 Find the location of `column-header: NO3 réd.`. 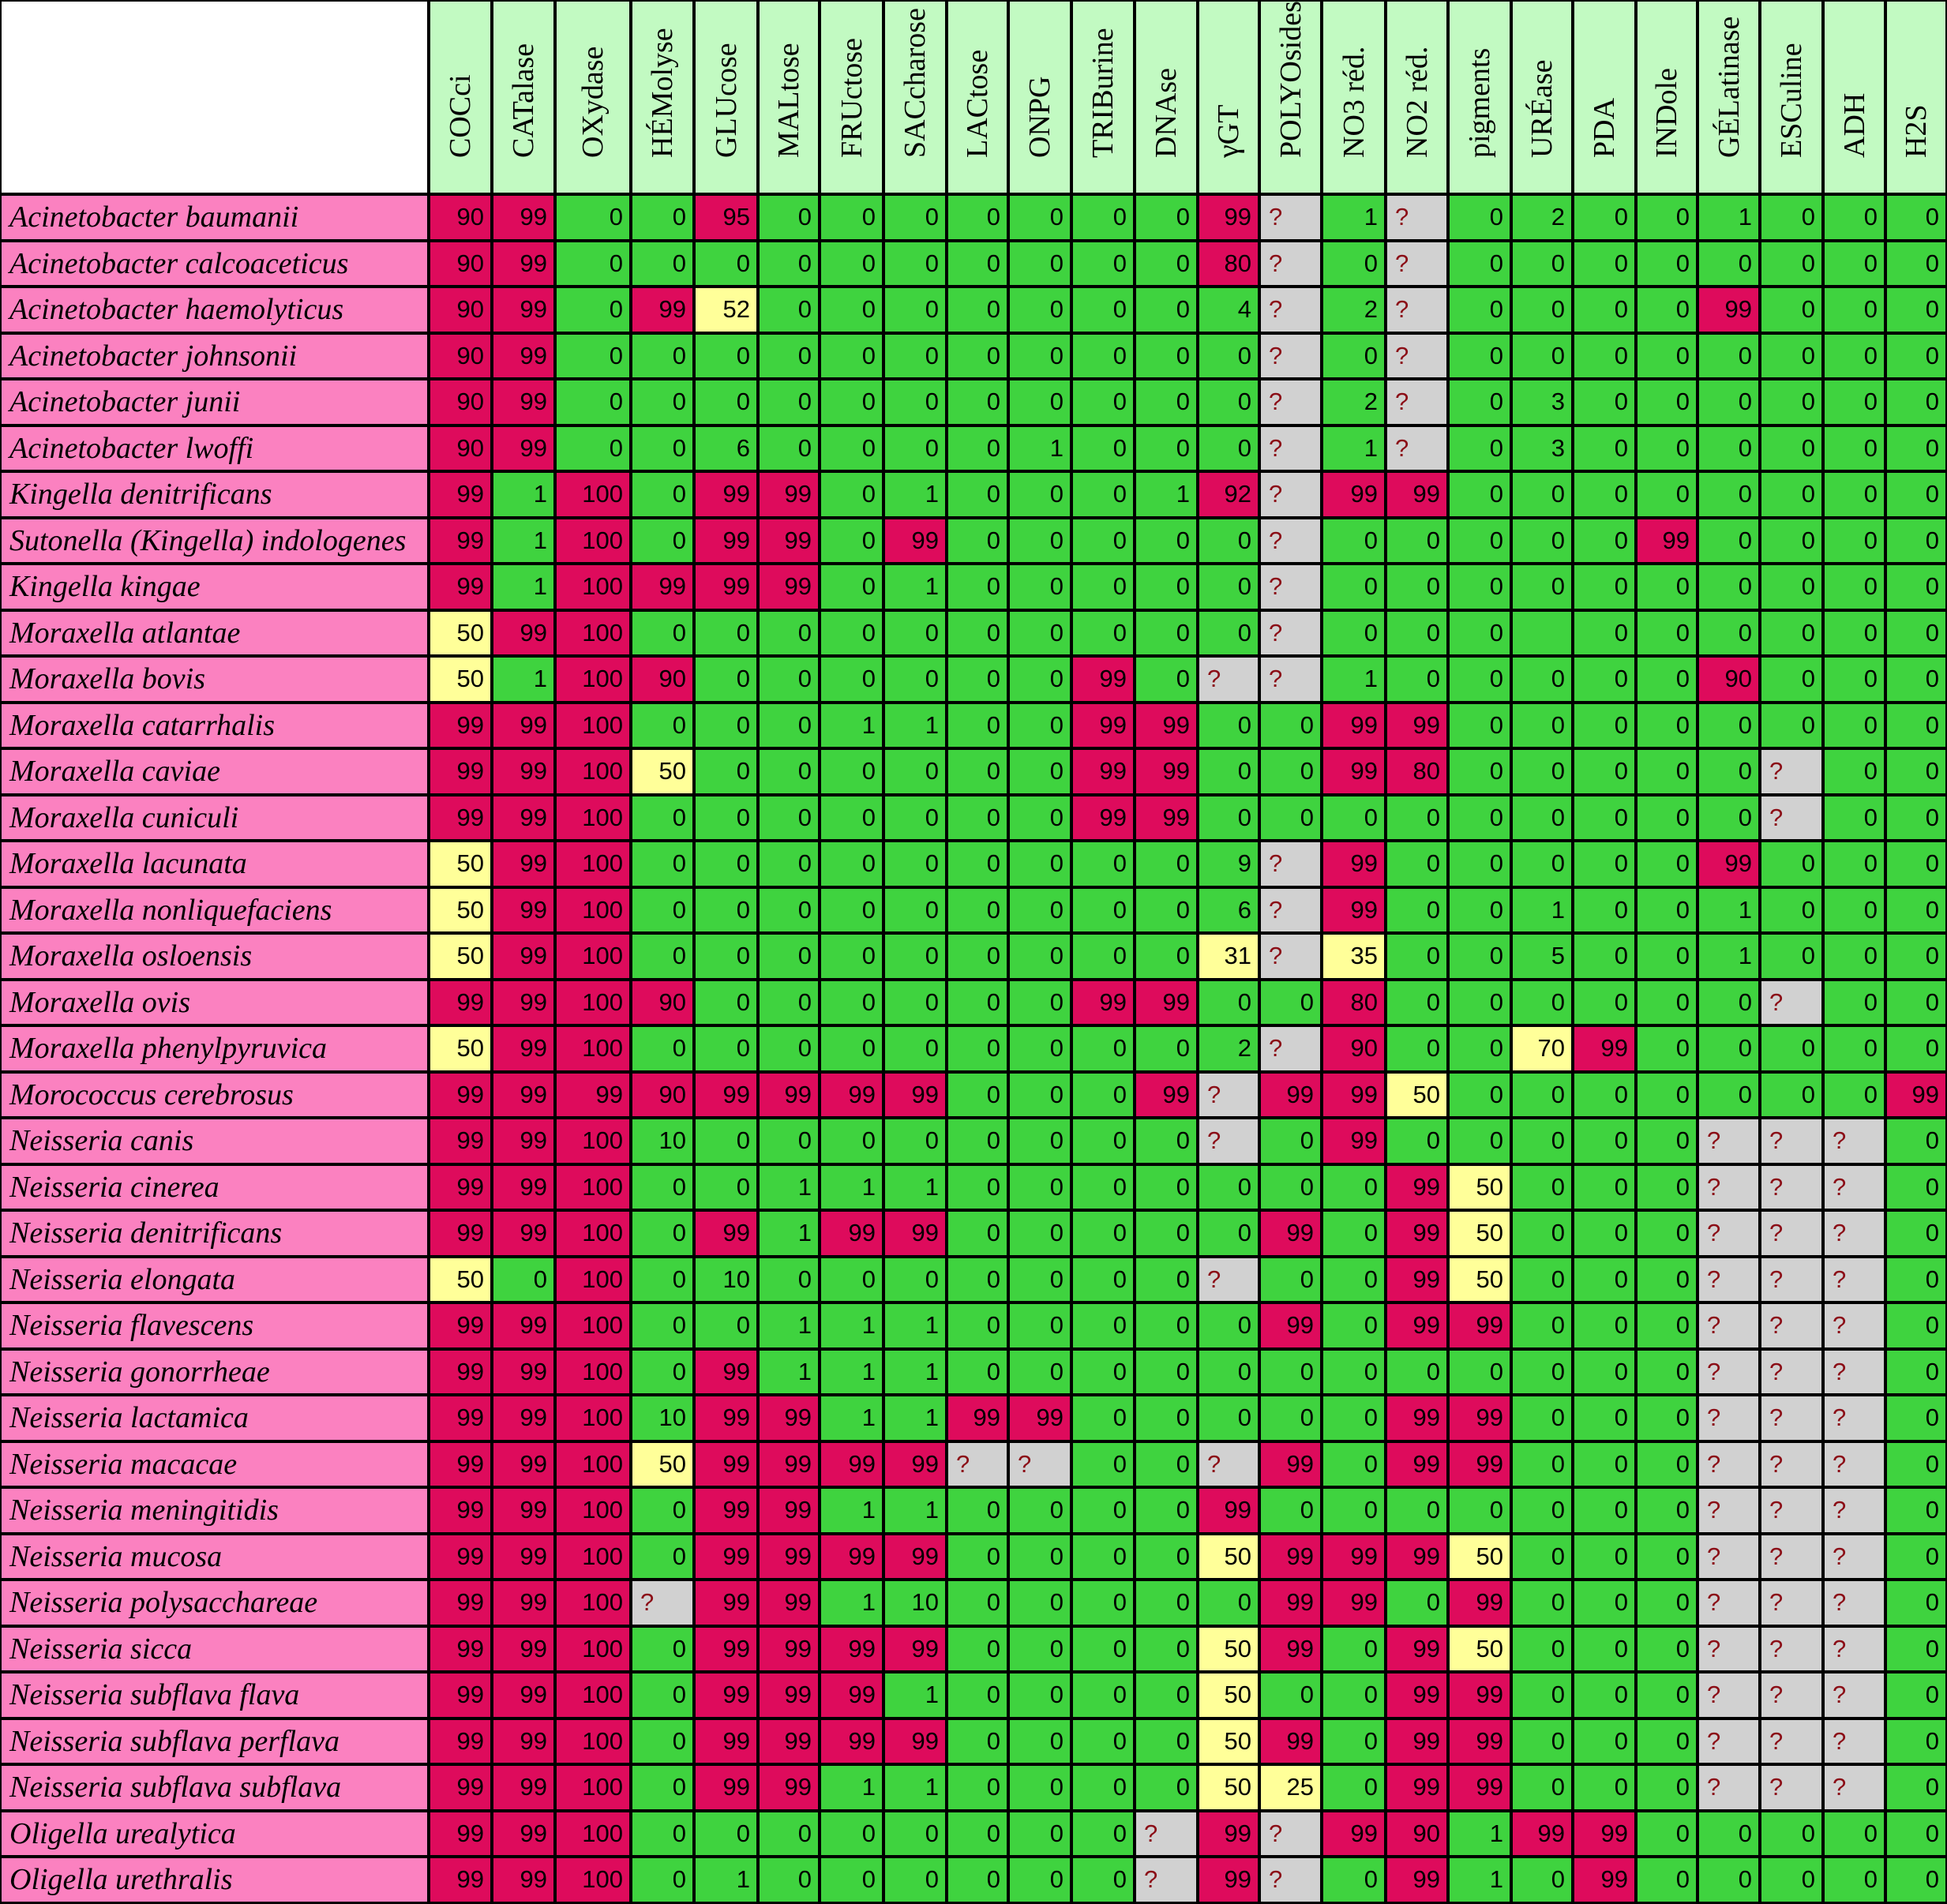

column-header: NO3 réd. is located at coordinates (1353, 97).